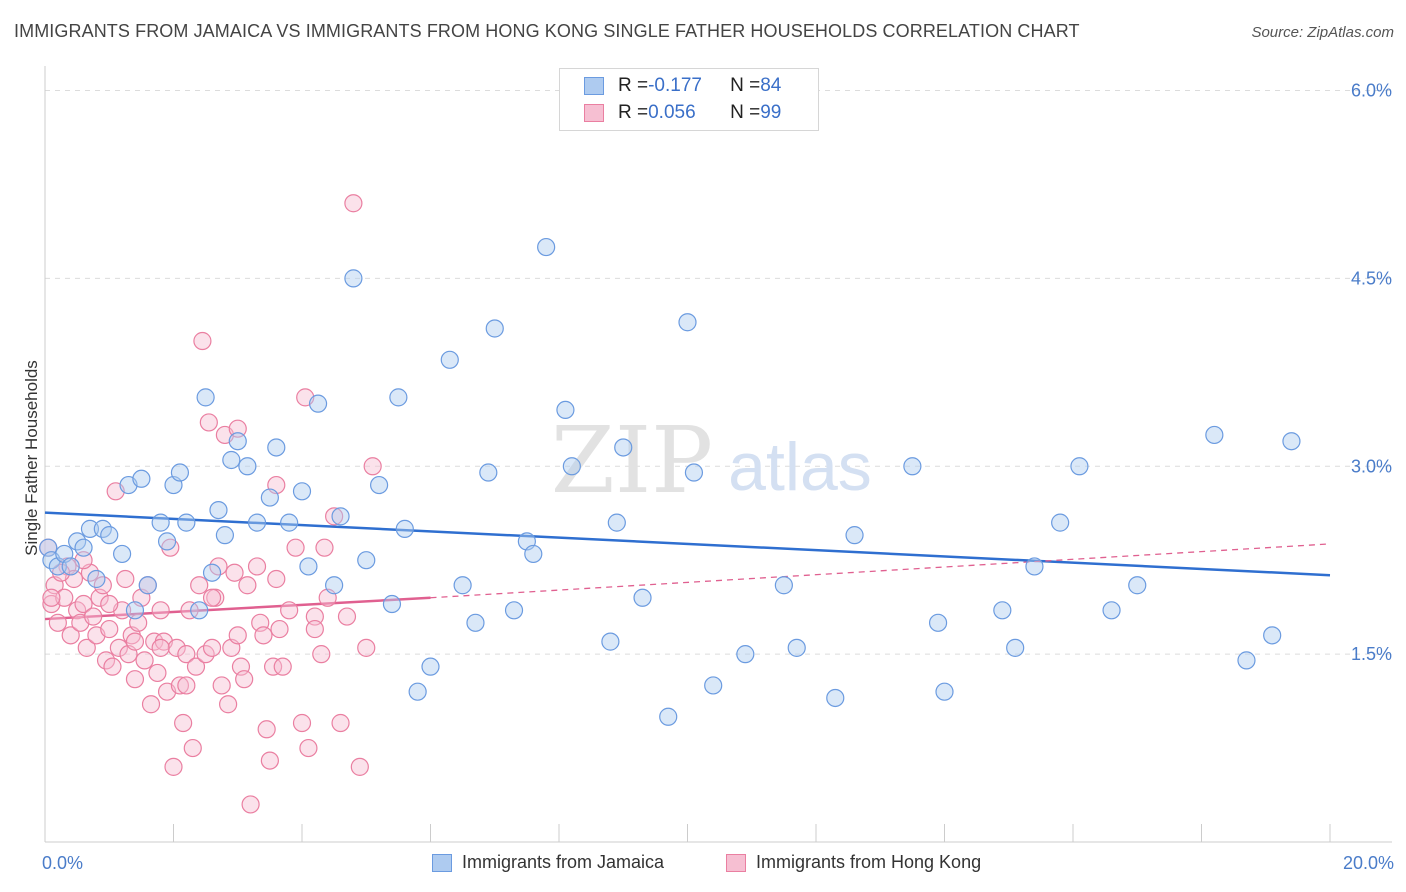 The height and width of the screenshot is (892, 1406). Describe the element at coordinates (670, 86) in the screenshot. I see `legend-row-jamaica: R = -0.177 N = 84` at that location.